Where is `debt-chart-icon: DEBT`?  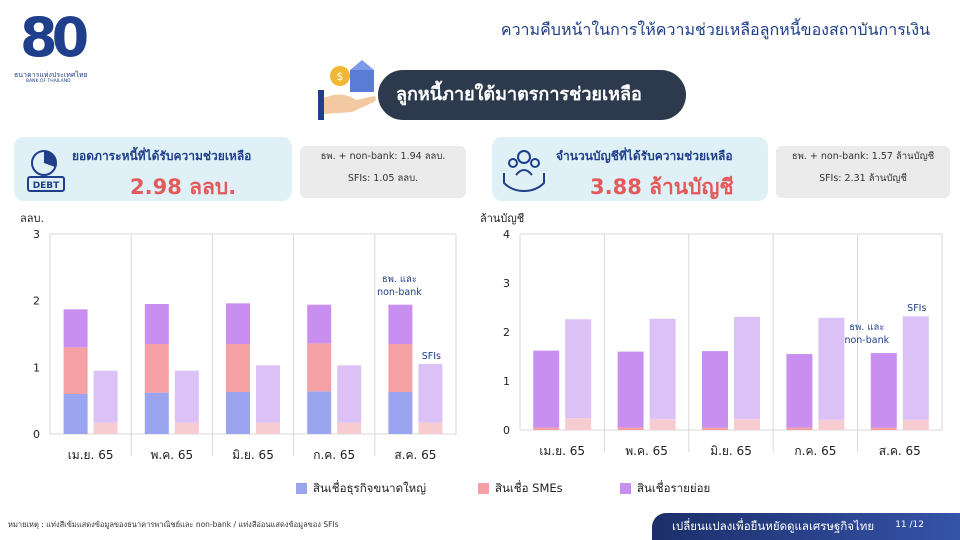 debt-chart-icon: DEBT is located at coordinates (46, 171).